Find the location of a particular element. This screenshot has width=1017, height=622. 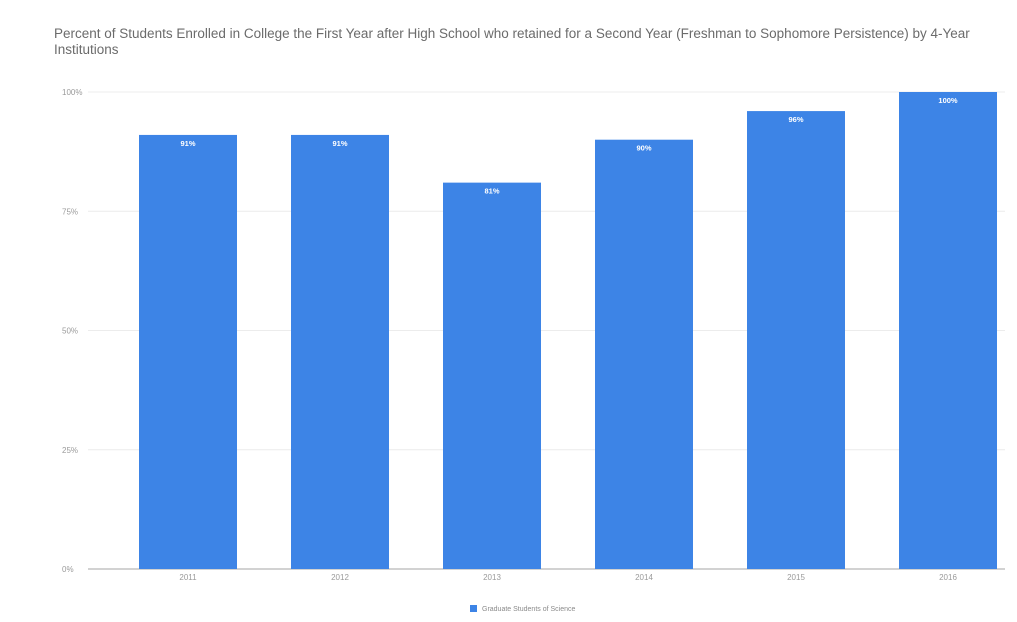

x-tick-label: 2016 is located at coordinates (948, 577).